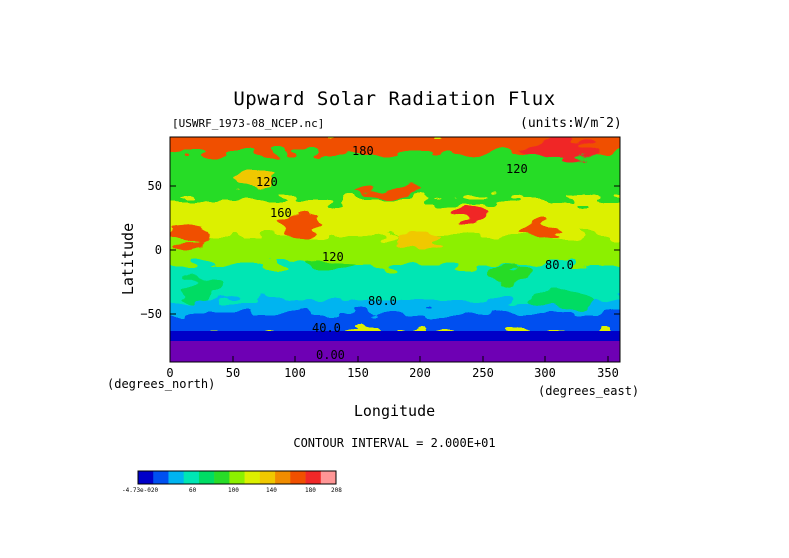 The height and width of the screenshot is (558, 789). What do you see at coordinates (295, 373) in the screenshot?
I see `x-tick-label: 100` at bounding box center [295, 373].